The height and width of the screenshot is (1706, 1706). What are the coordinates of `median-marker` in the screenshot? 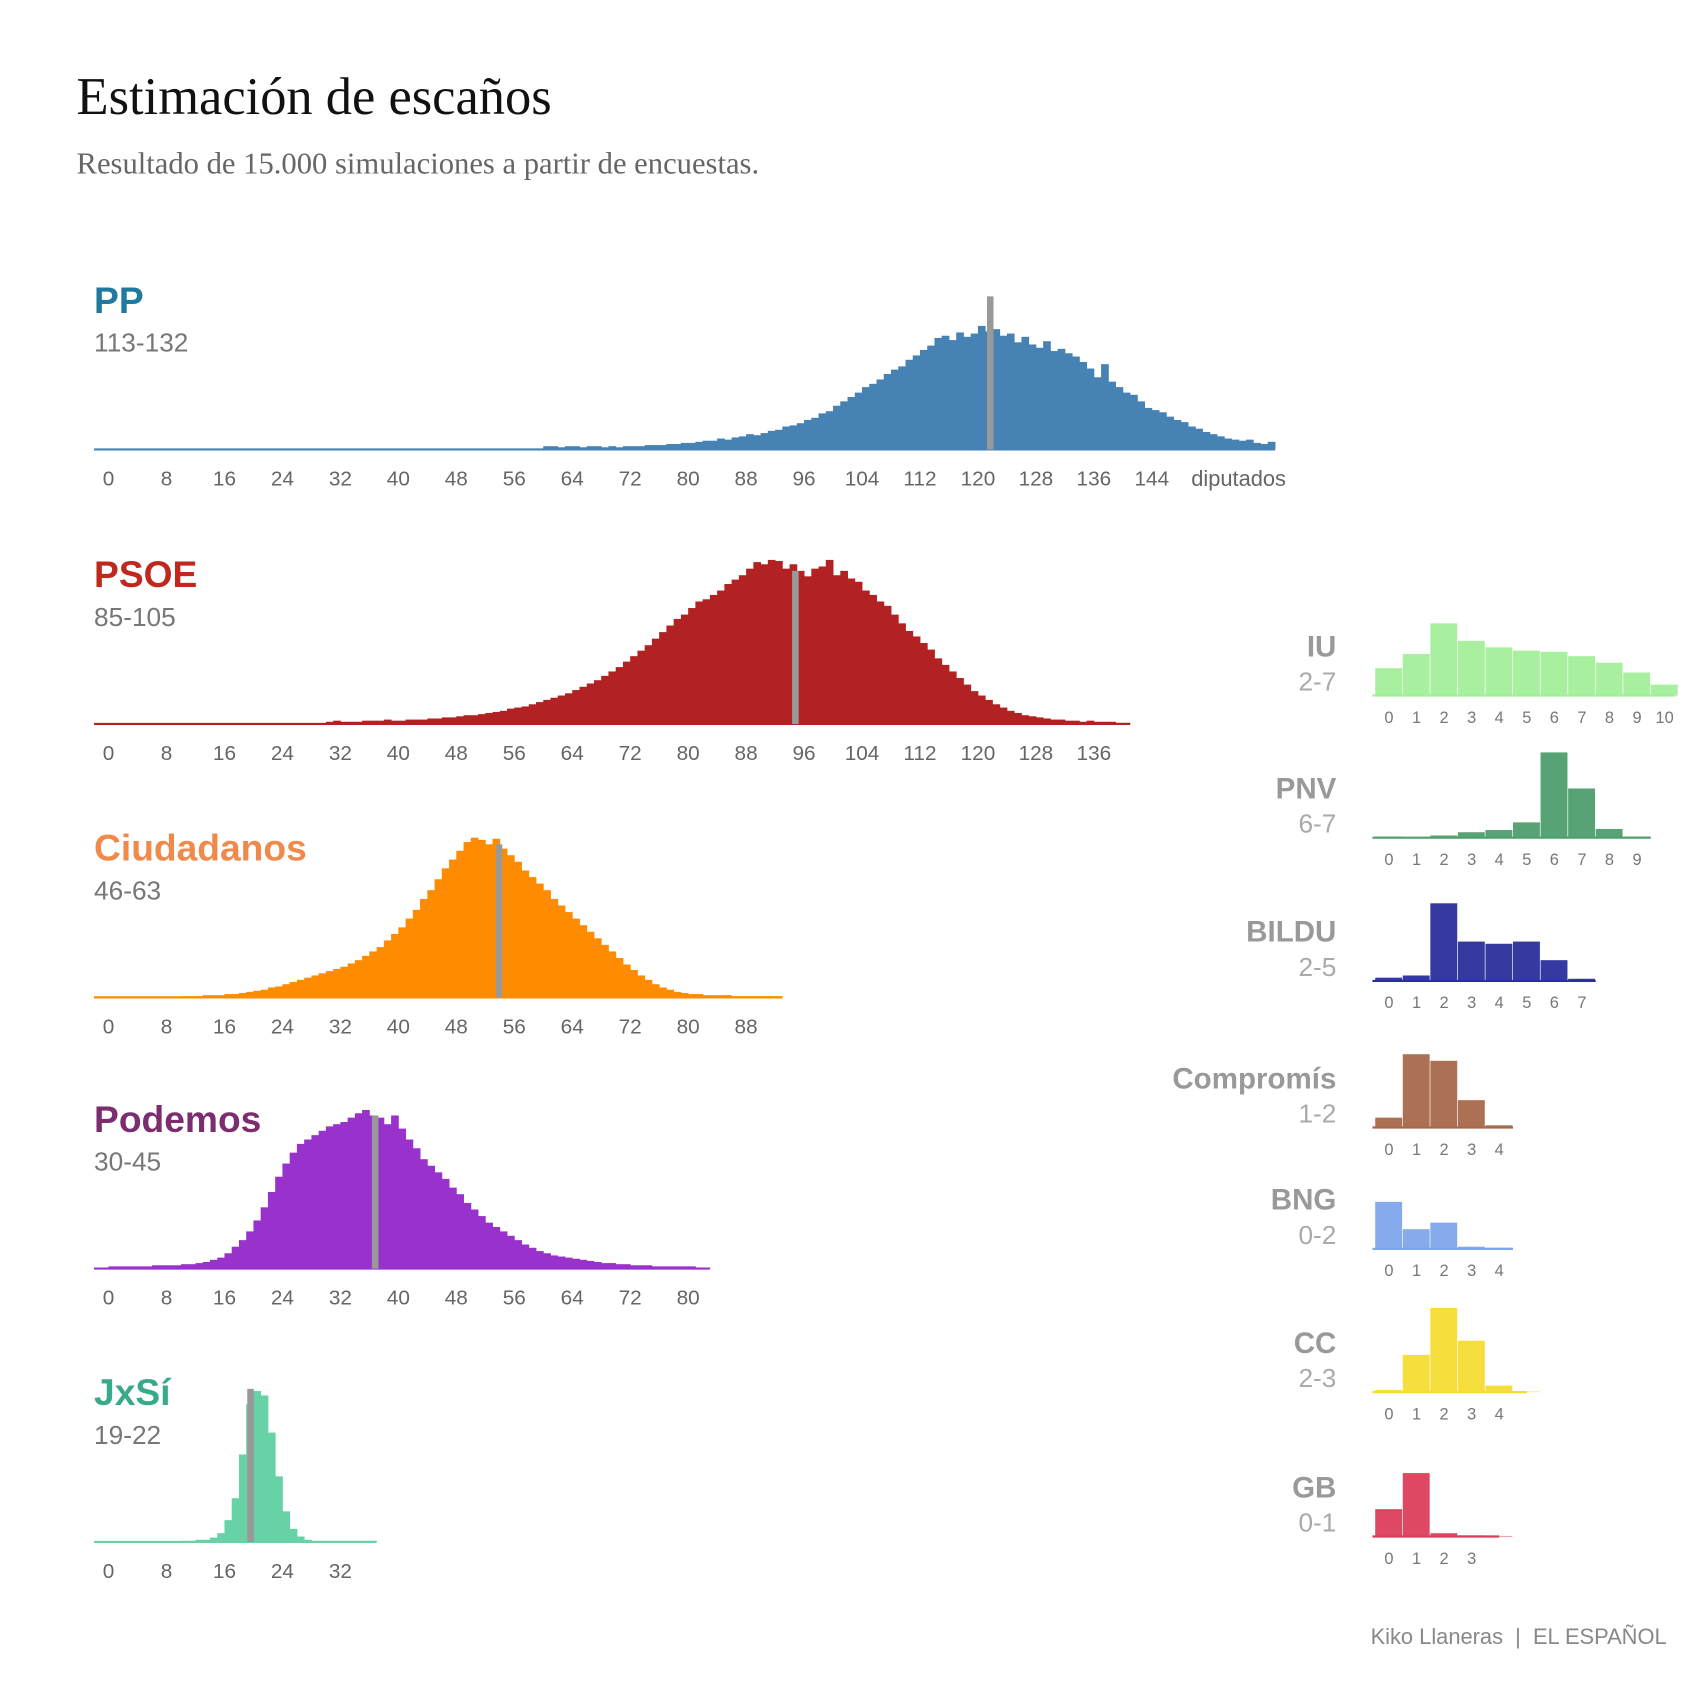 It's located at (375, 1192).